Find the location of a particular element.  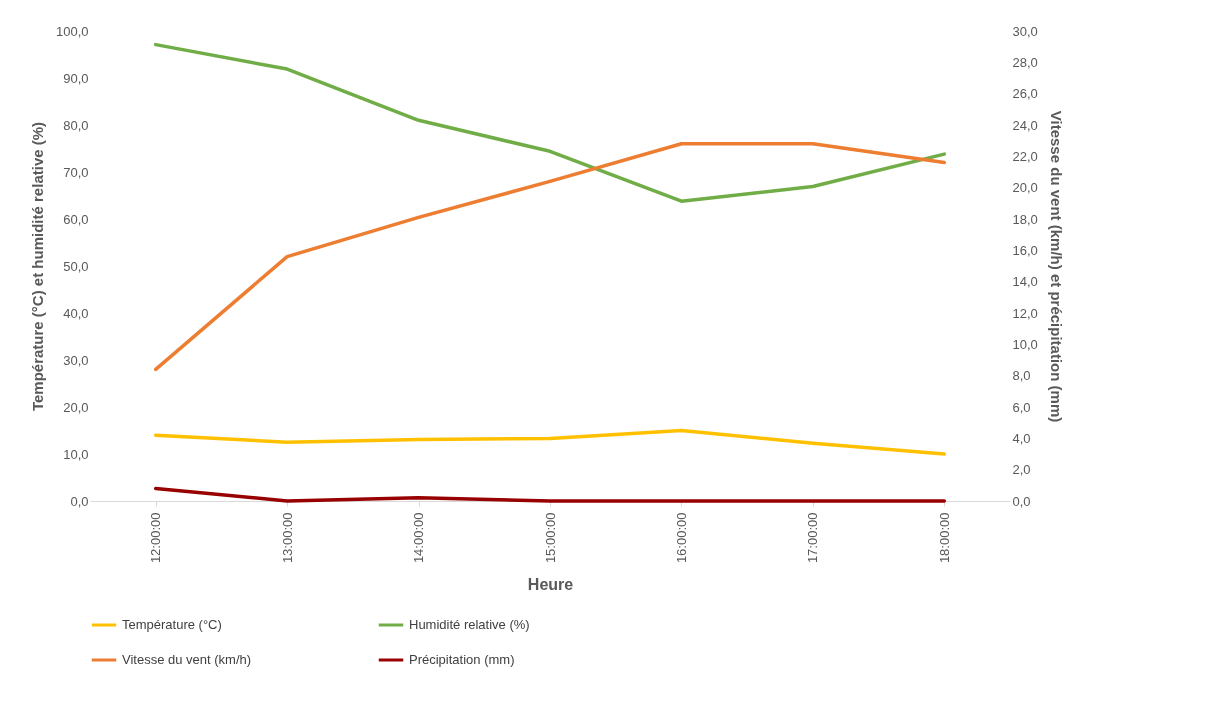

y-tick-label: 60,0 is located at coordinates (76, 219).